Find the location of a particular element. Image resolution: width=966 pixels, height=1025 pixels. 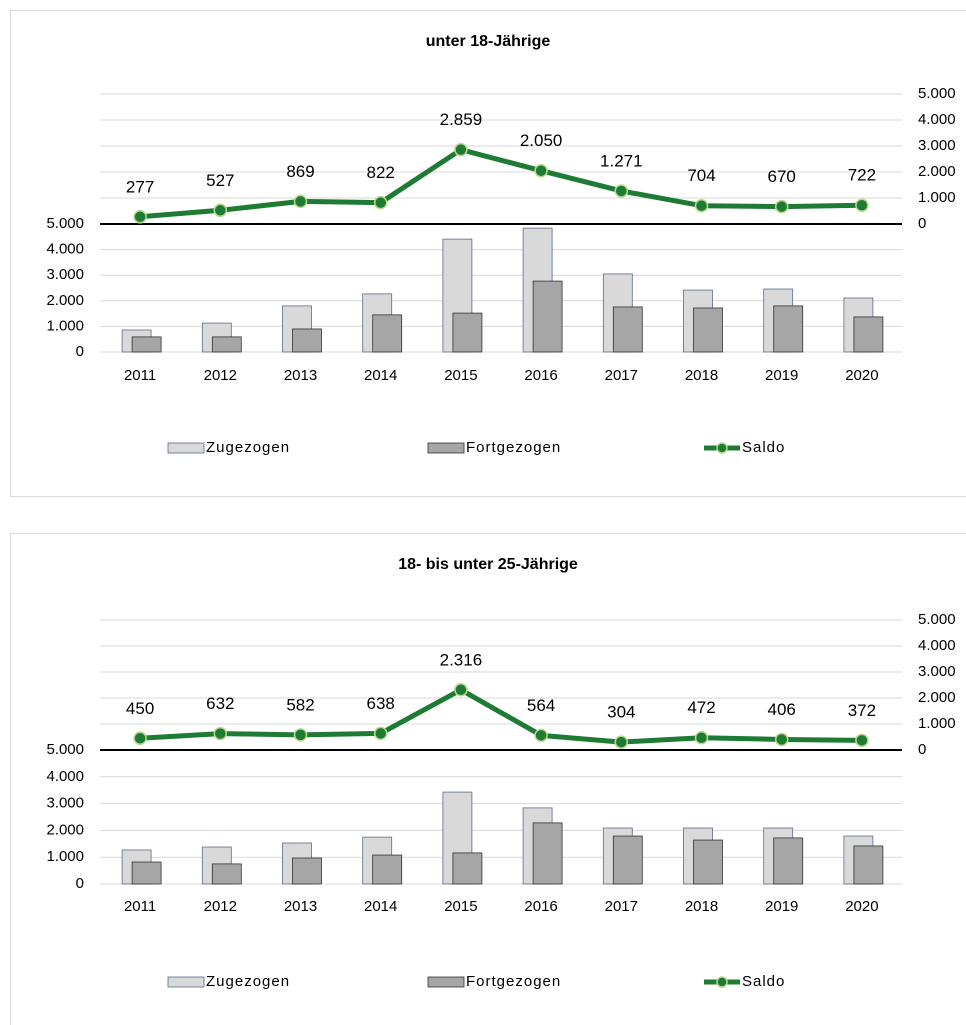

data-label: 2.859 is located at coordinates (461, 119).